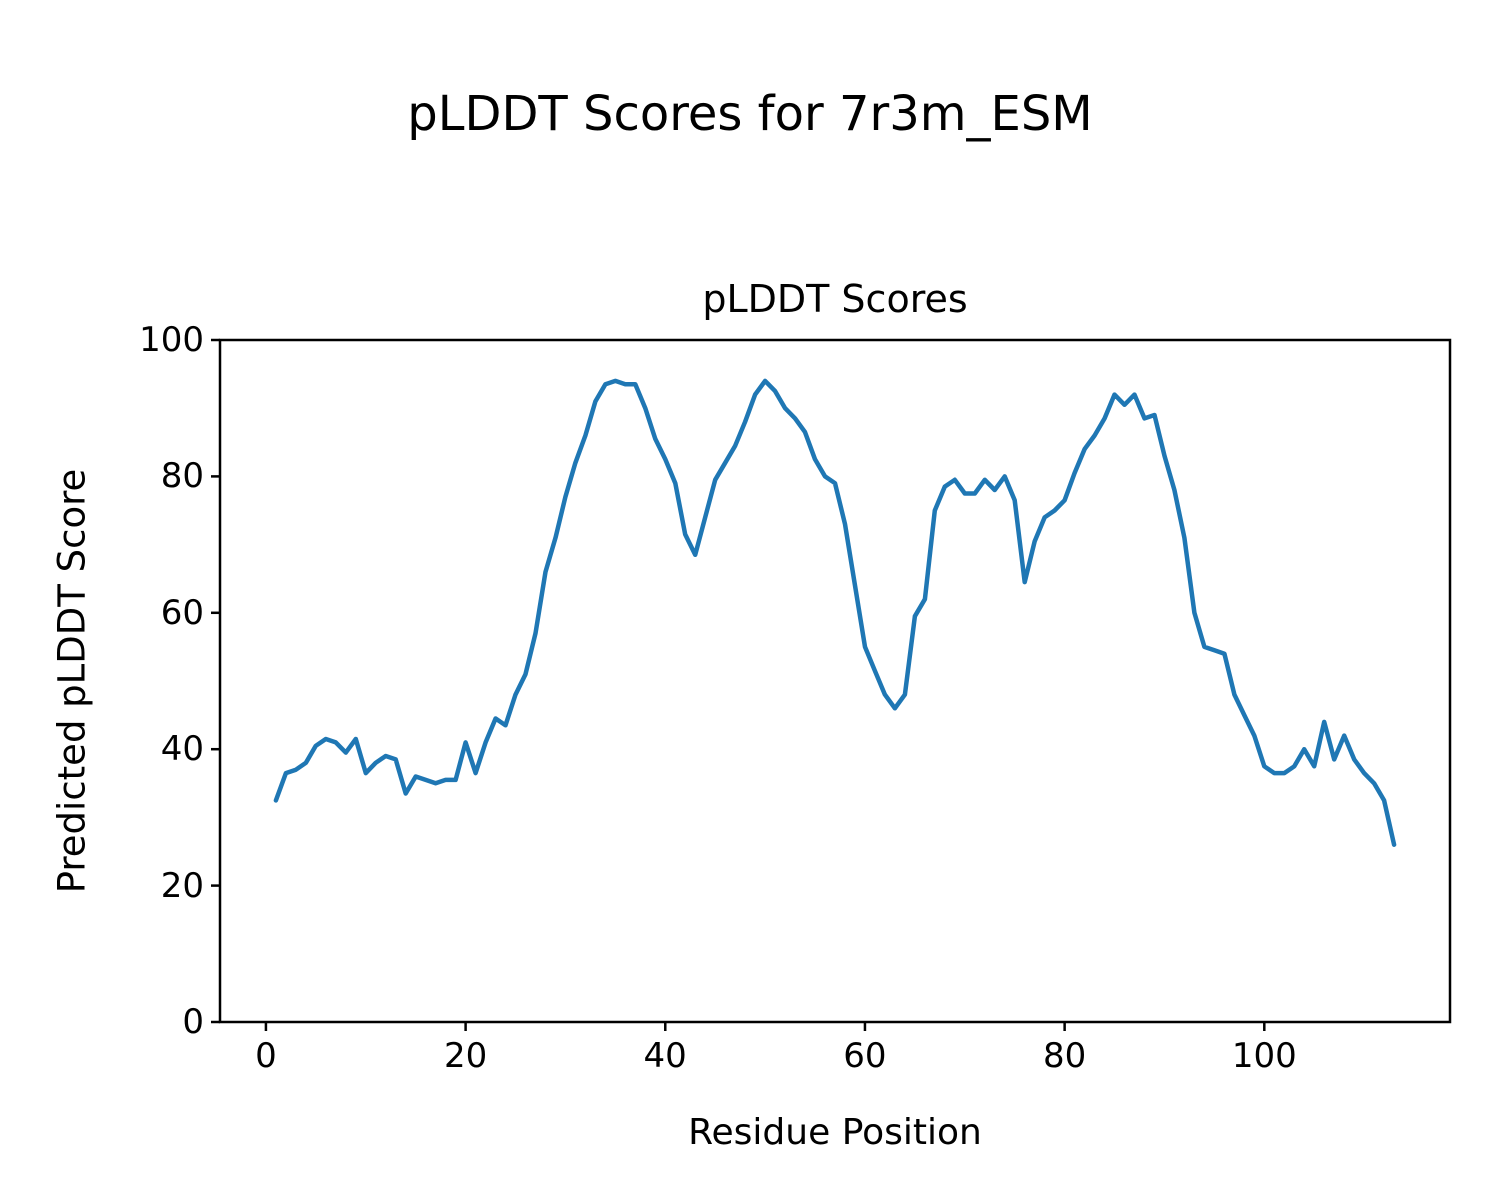  I want to click on x-tick-label-20: 20, so click(465, 1056).